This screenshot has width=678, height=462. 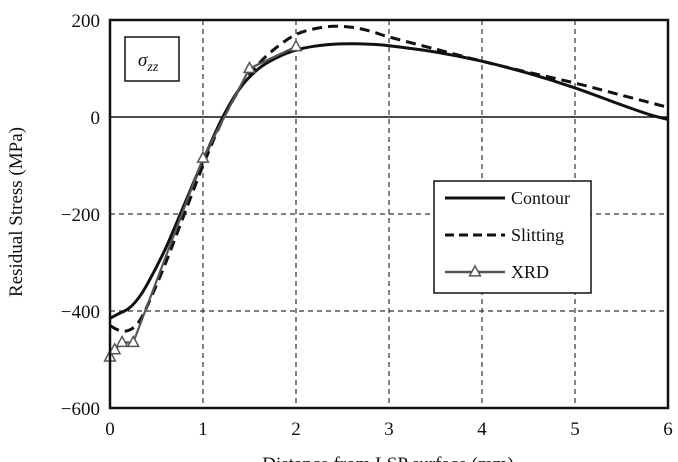 I want to click on legend-slitting-label: Slitting, so click(x=537, y=235).